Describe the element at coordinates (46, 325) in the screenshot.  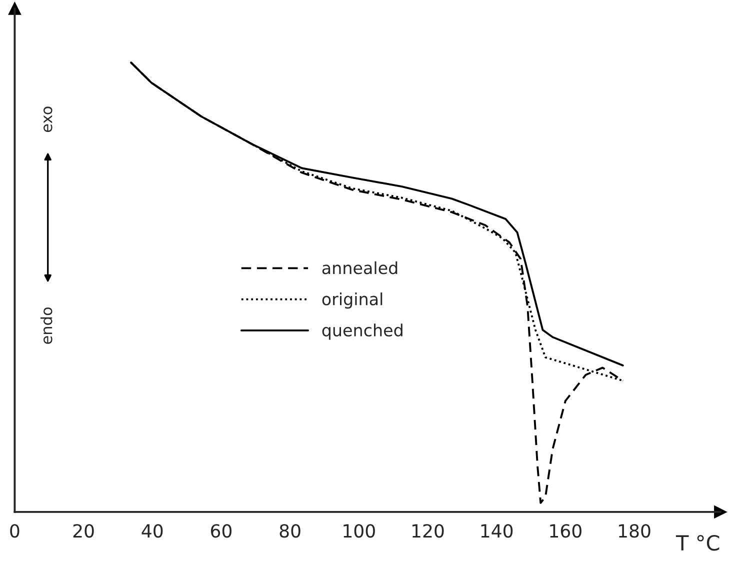
I see `annotation: endo` at that location.